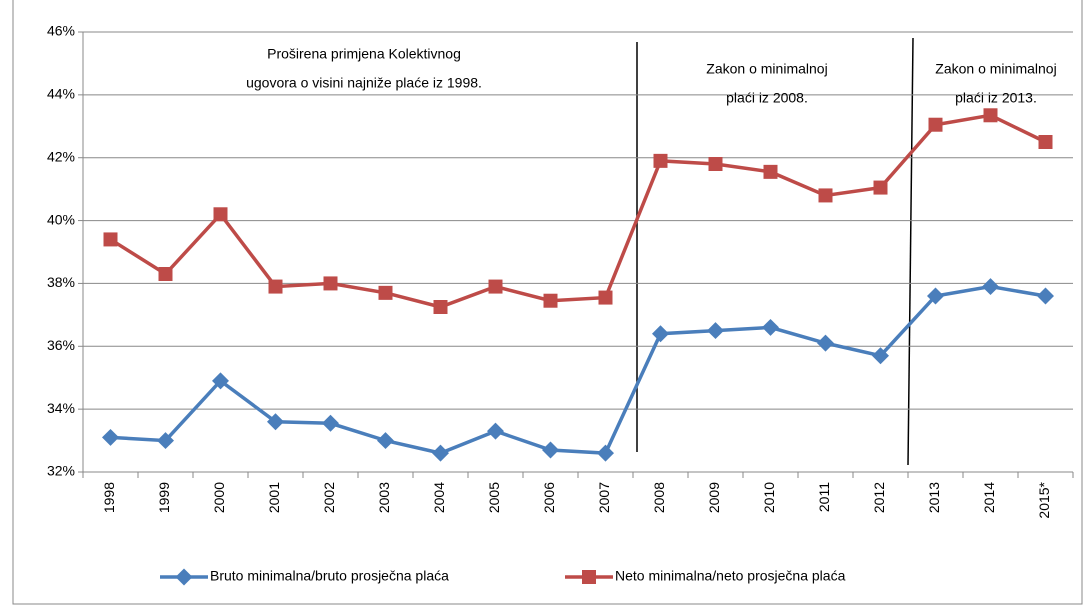  I want to click on x-tick-label: 2007, so click(604, 497).